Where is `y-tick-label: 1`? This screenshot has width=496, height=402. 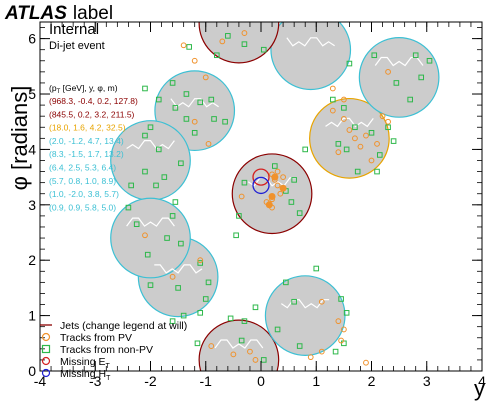
y-tick-label: 1 is located at coordinates (32, 316).